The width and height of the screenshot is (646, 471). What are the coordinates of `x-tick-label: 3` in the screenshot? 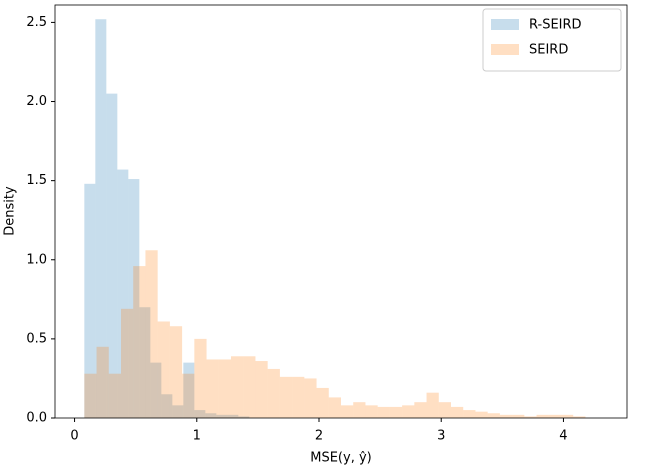 It's located at (441, 436).